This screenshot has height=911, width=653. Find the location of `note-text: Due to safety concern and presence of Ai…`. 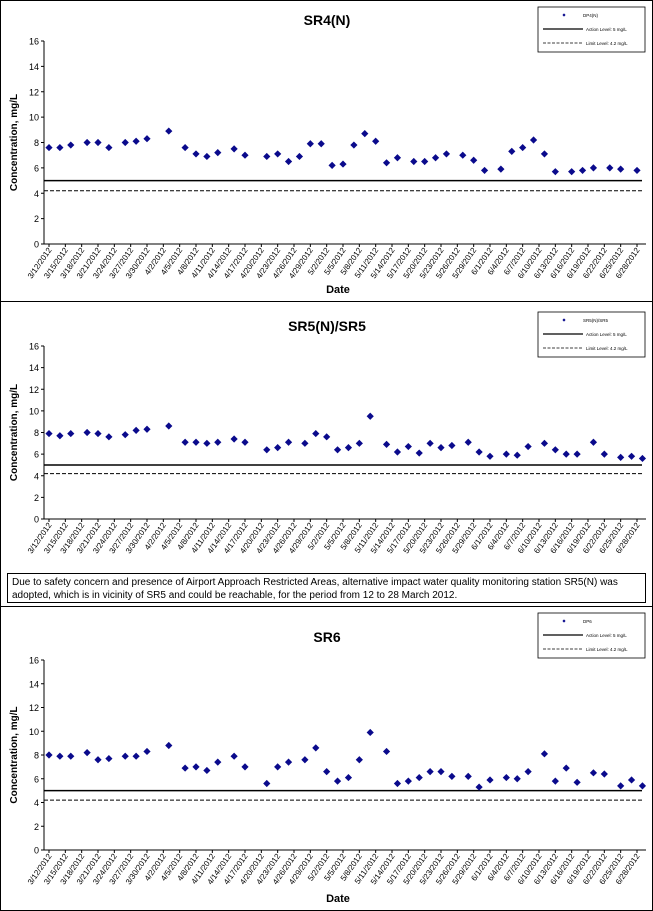

note-text: Due to safety concern and presence of Ai… is located at coordinates (326, 588).